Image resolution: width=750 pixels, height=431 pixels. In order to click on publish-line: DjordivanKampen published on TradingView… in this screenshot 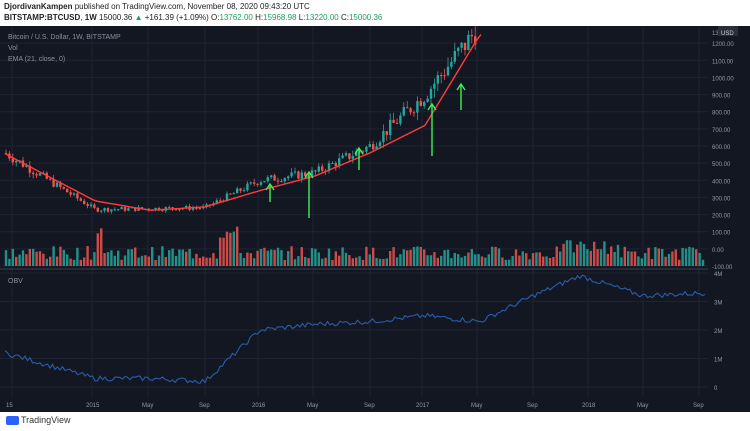, I will do `click(157, 6)`.